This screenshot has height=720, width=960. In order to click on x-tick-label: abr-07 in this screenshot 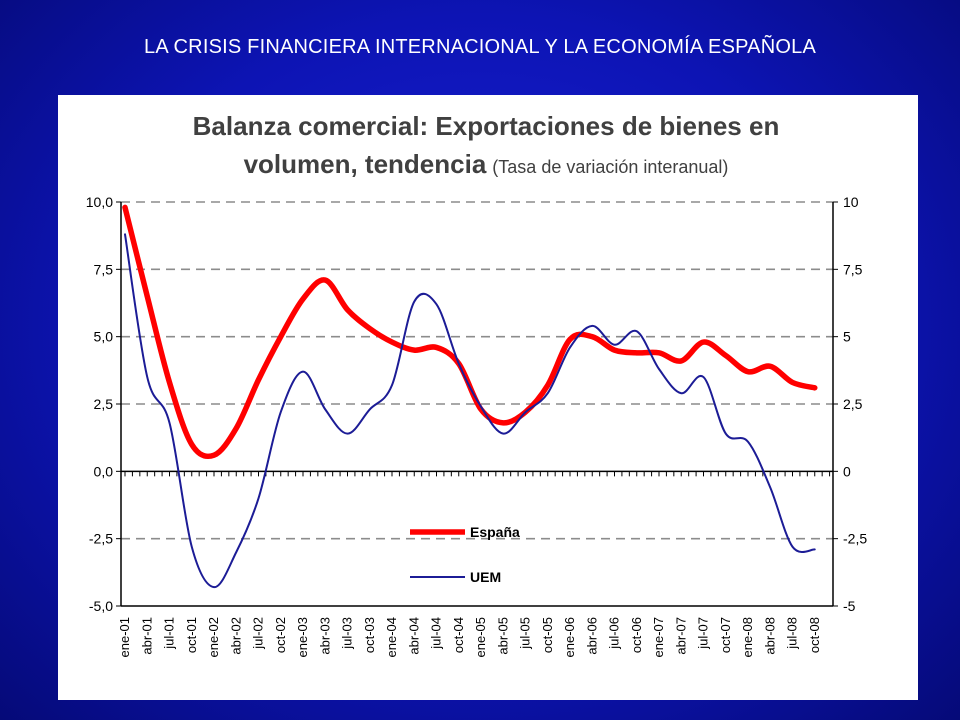, I will do `click(680, 636)`.